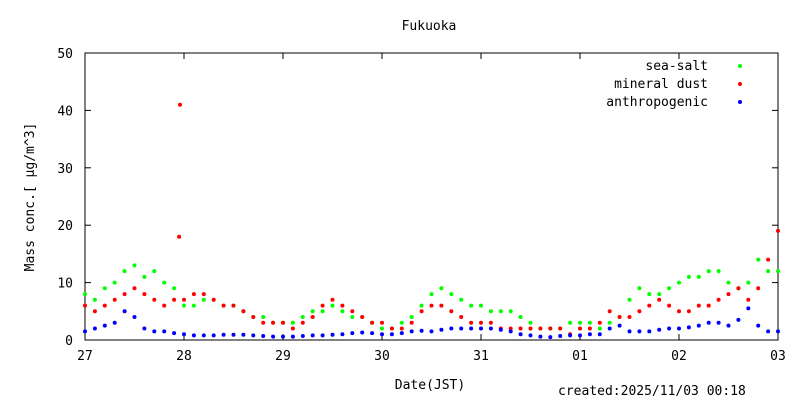  Describe the element at coordinates (778, 356) in the screenshot. I see `x-tick-label: 03` at that location.